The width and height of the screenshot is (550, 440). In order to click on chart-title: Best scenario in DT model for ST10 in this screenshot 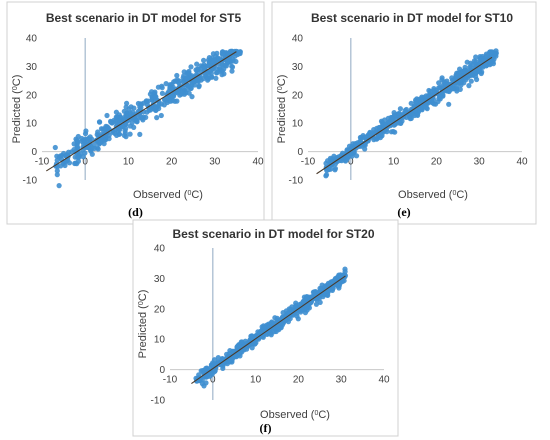, I will do `click(412, 18)`.